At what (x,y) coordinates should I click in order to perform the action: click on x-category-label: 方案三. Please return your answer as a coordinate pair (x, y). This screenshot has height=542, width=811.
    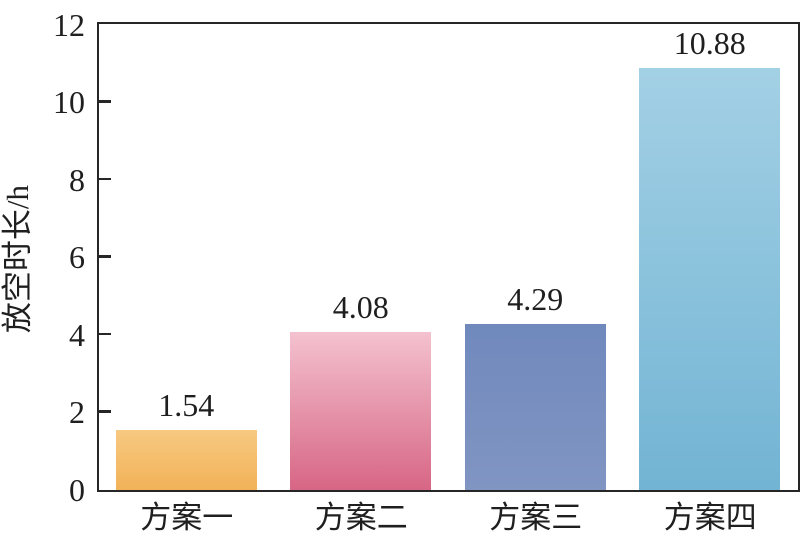
    Looking at the image, I should click on (536, 517).